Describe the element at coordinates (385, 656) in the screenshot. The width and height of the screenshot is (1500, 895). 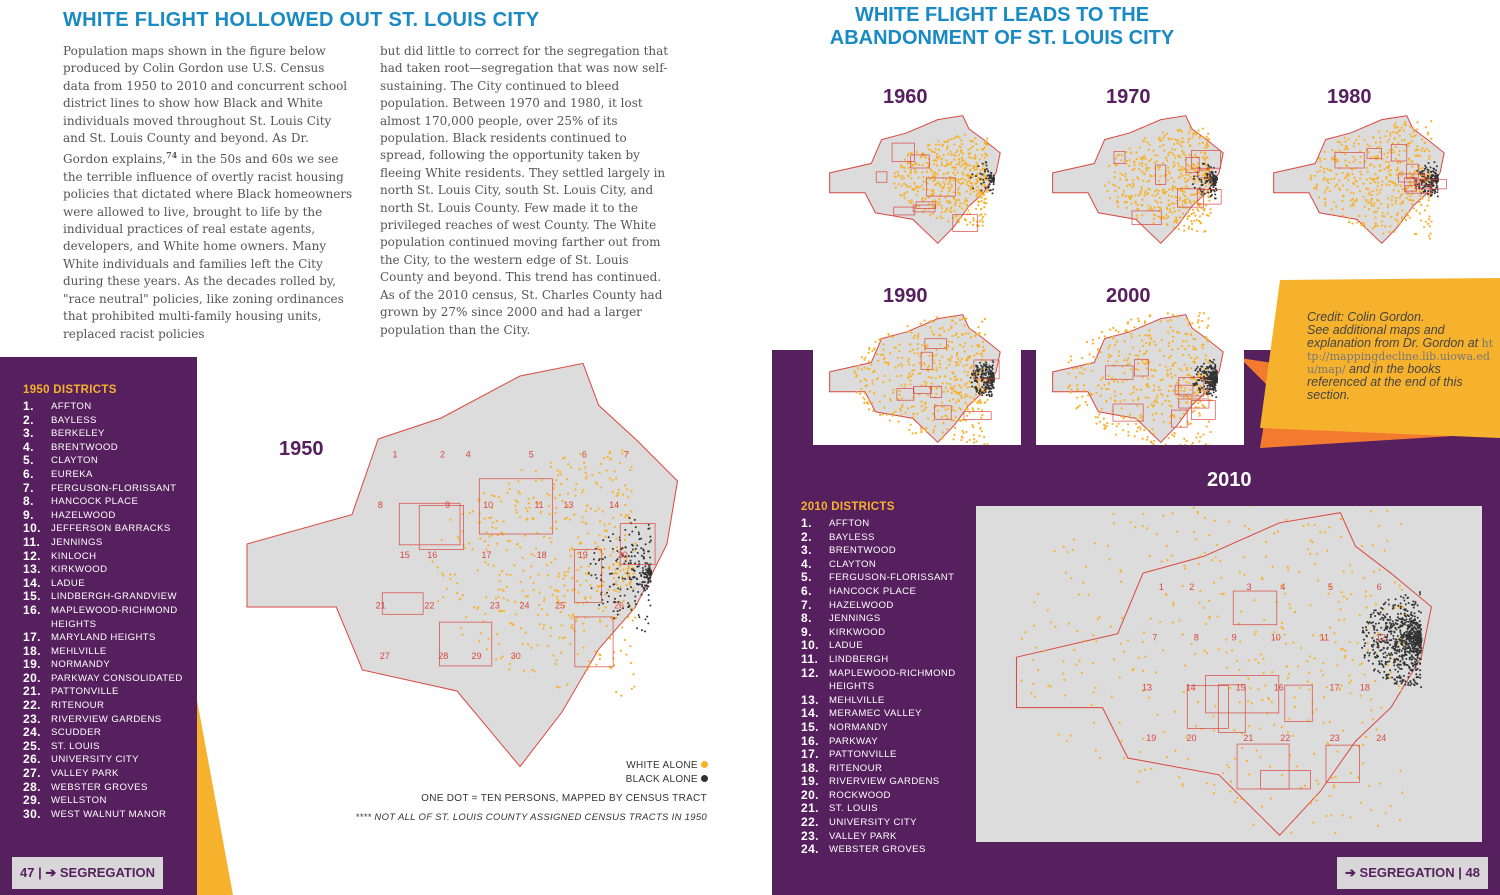
I see `district-label: 27` at that location.